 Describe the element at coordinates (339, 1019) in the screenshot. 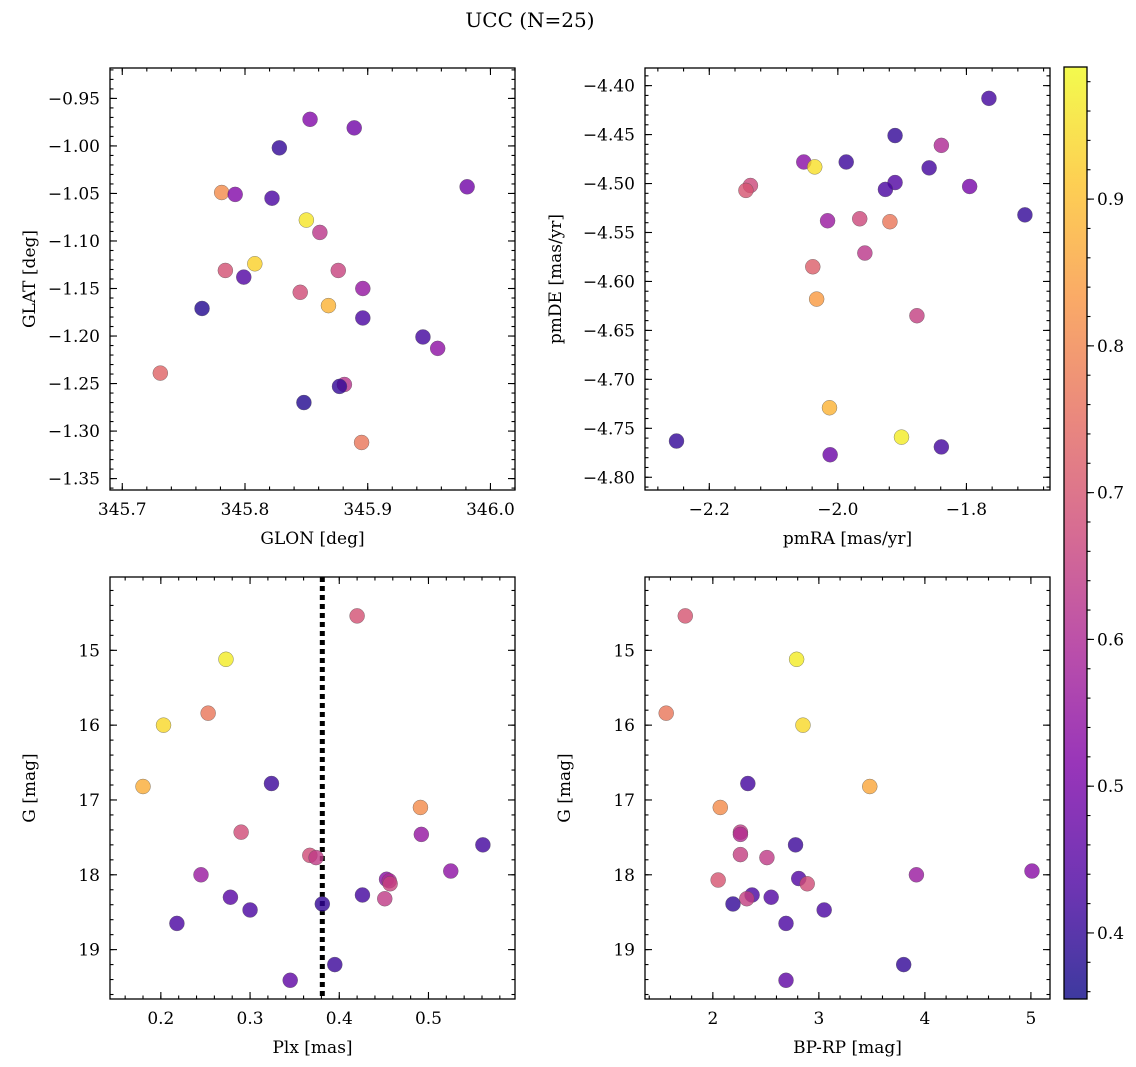

I see `x-tick-label: 0.4` at that location.